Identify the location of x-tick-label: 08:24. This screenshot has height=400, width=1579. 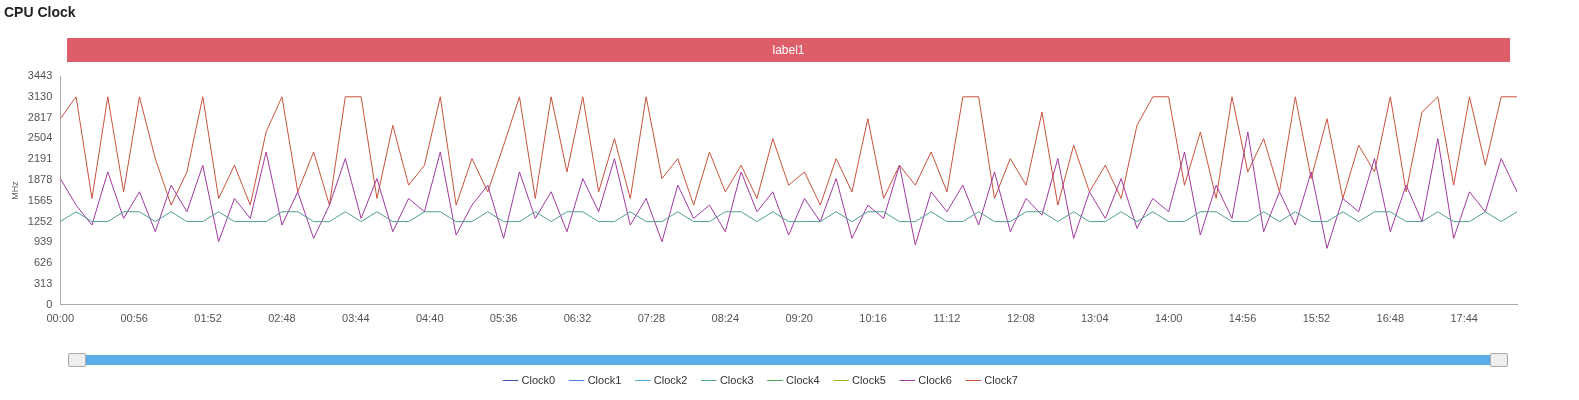
(725, 318).